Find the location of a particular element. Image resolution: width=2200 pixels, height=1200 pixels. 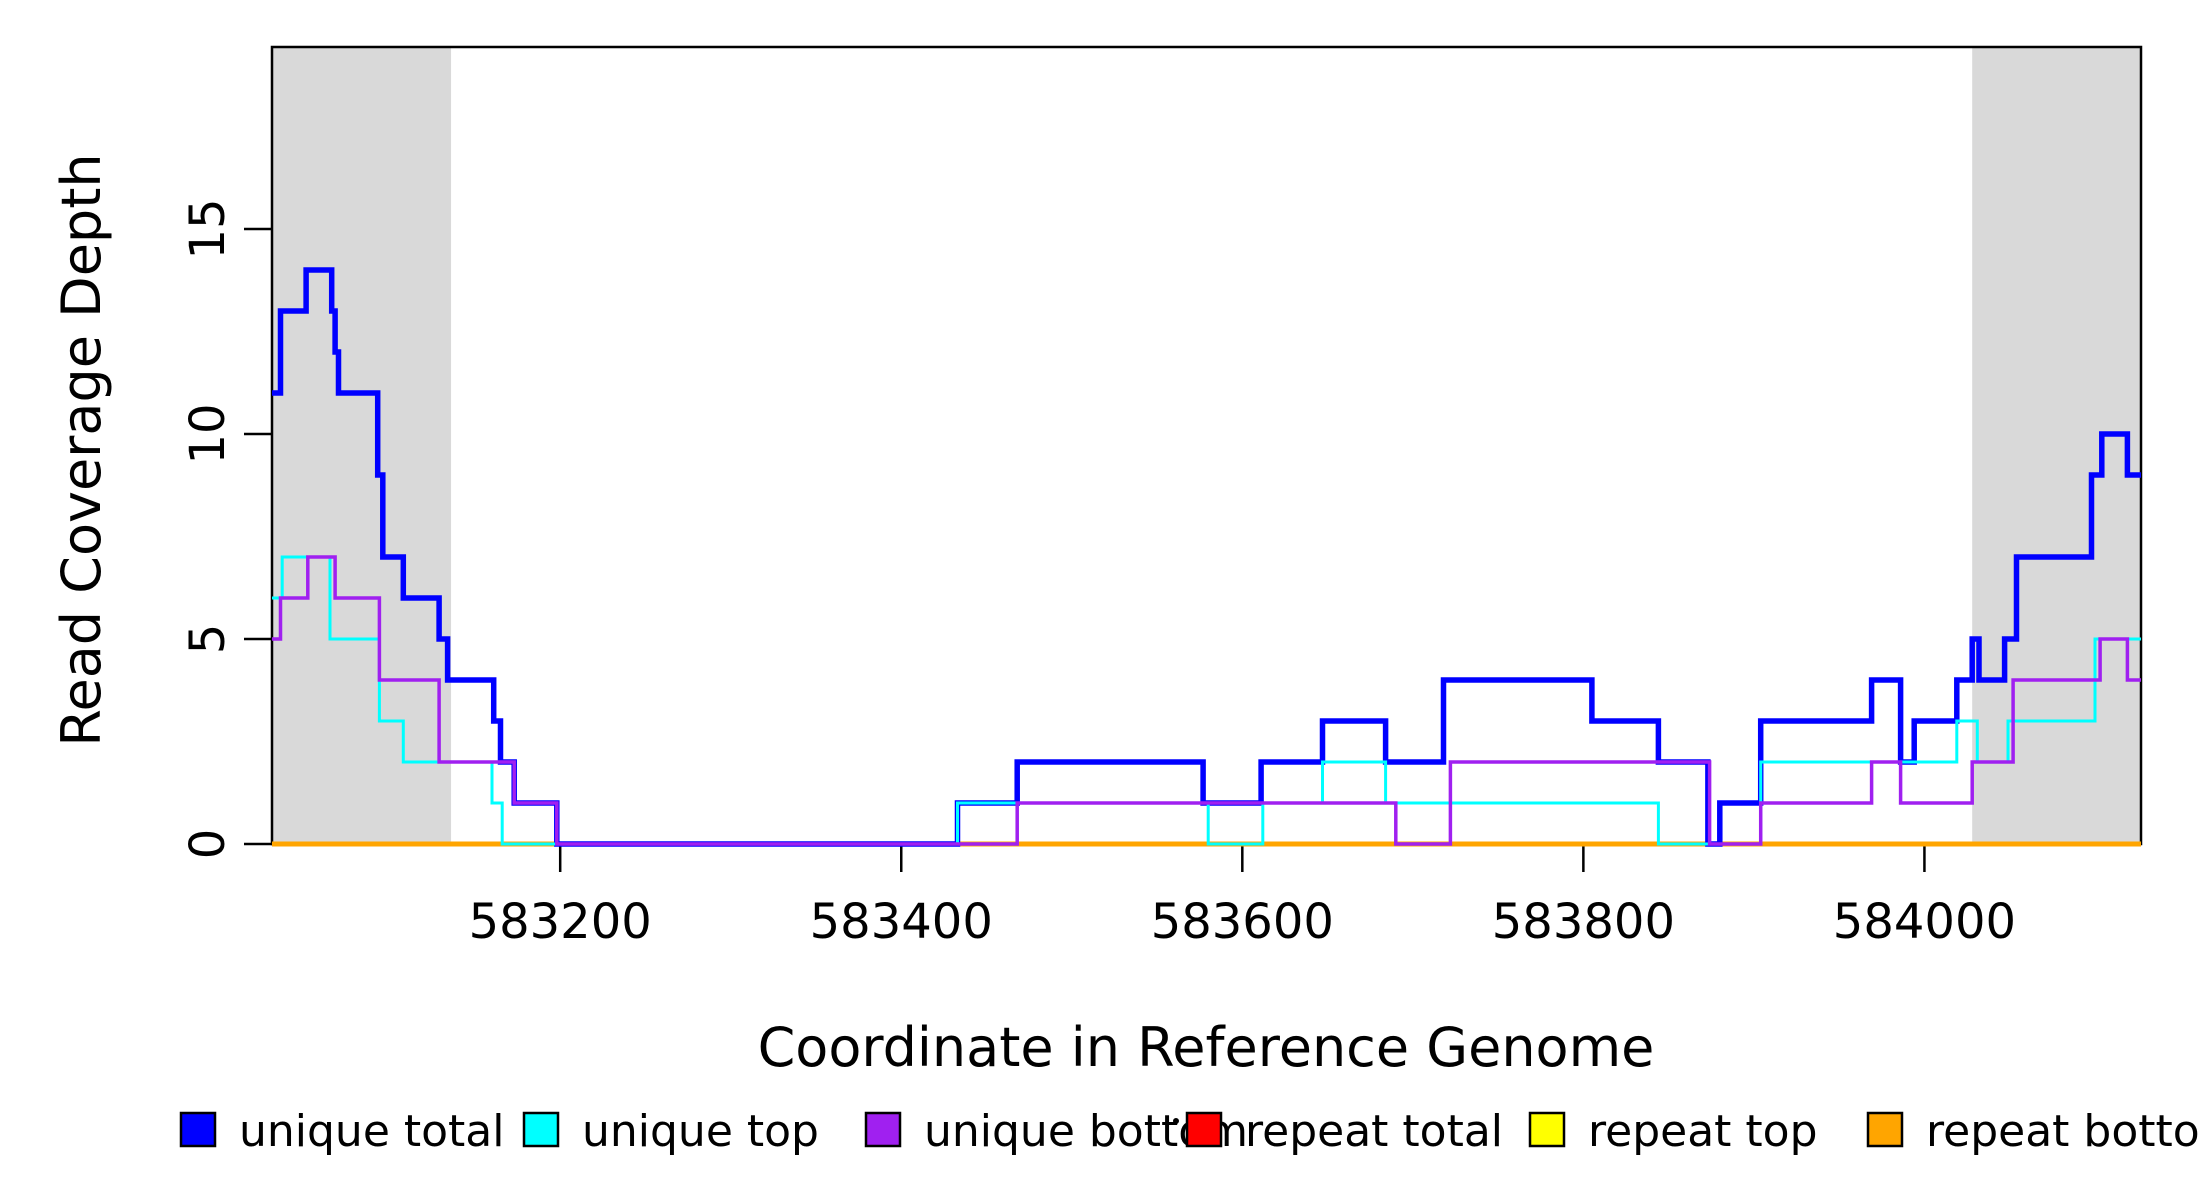

legend-item: repeat top is located at coordinates (1673, 1131).